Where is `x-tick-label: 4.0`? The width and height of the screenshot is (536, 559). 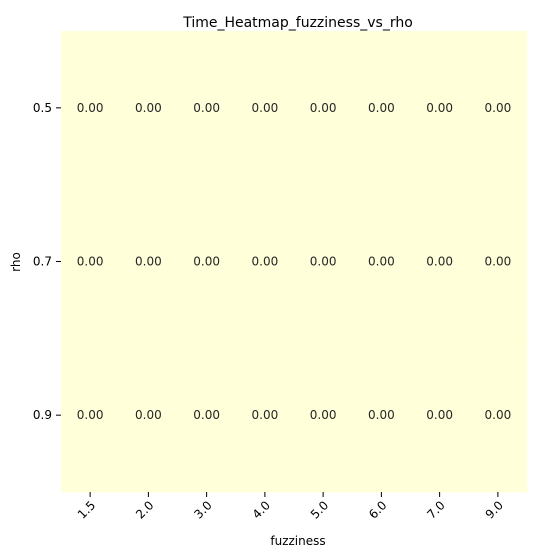
x-tick-label: 4.0 is located at coordinates (261, 509).